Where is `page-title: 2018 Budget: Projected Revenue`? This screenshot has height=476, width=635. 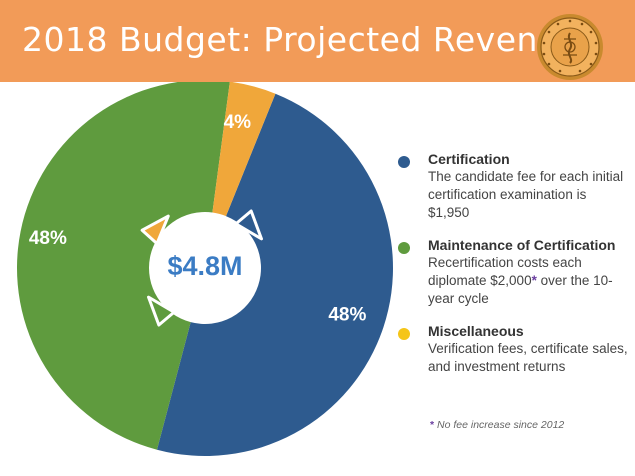 page-title: 2018 Budget: Projected Revenue is located at coordinates (301, 39).